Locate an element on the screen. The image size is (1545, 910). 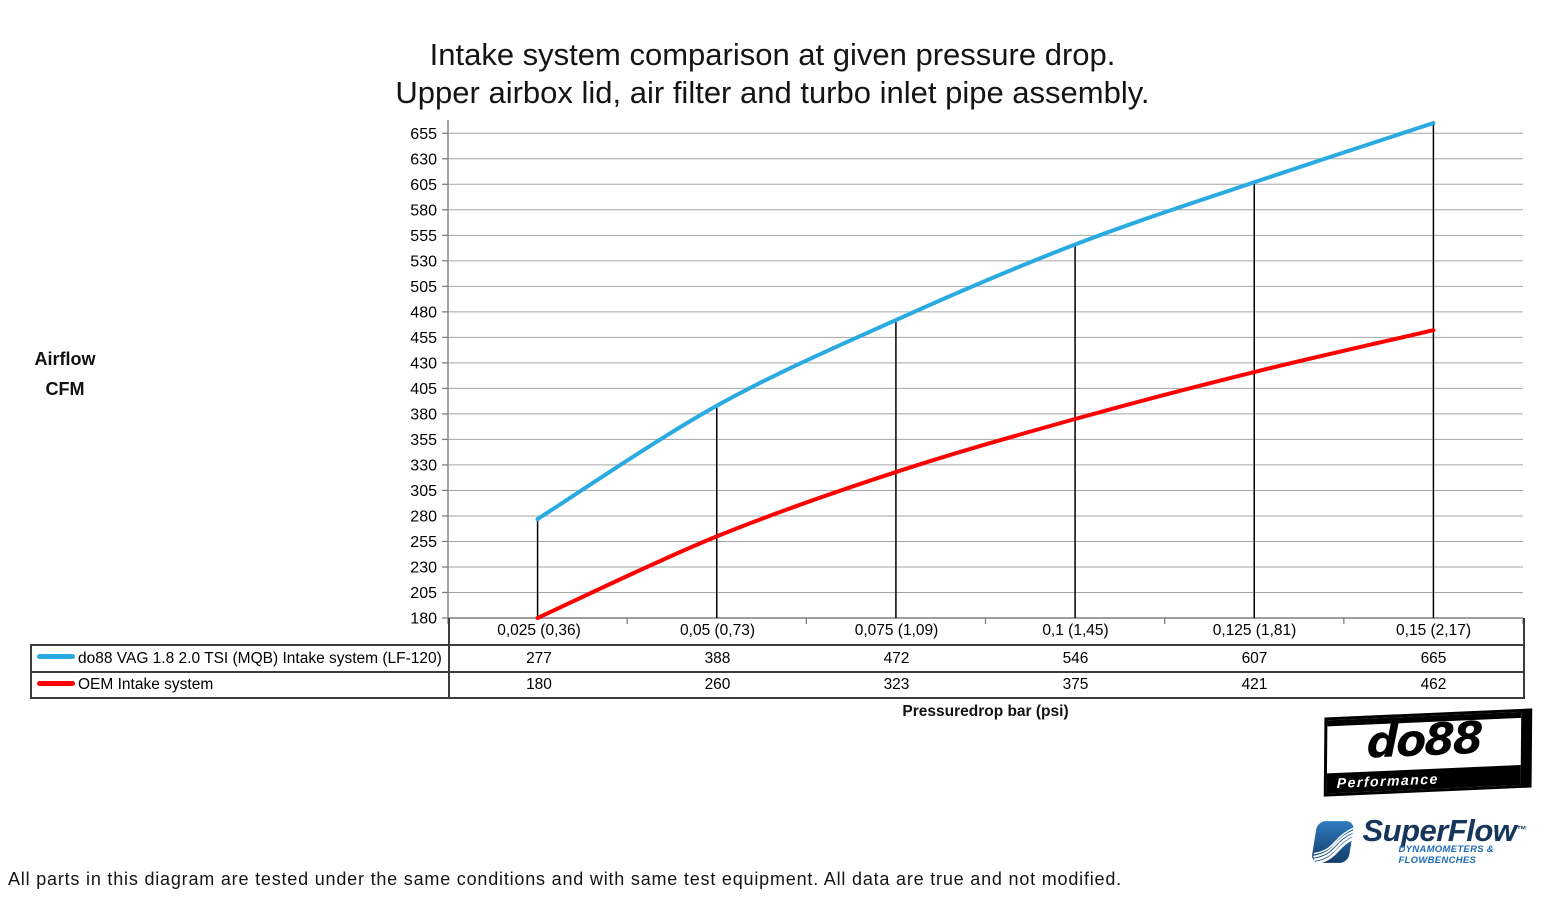
superflow-logo: SuperFlow™ DYNAMOMETERS & FLOWBENCHES is located at coordinates (1427, 842).